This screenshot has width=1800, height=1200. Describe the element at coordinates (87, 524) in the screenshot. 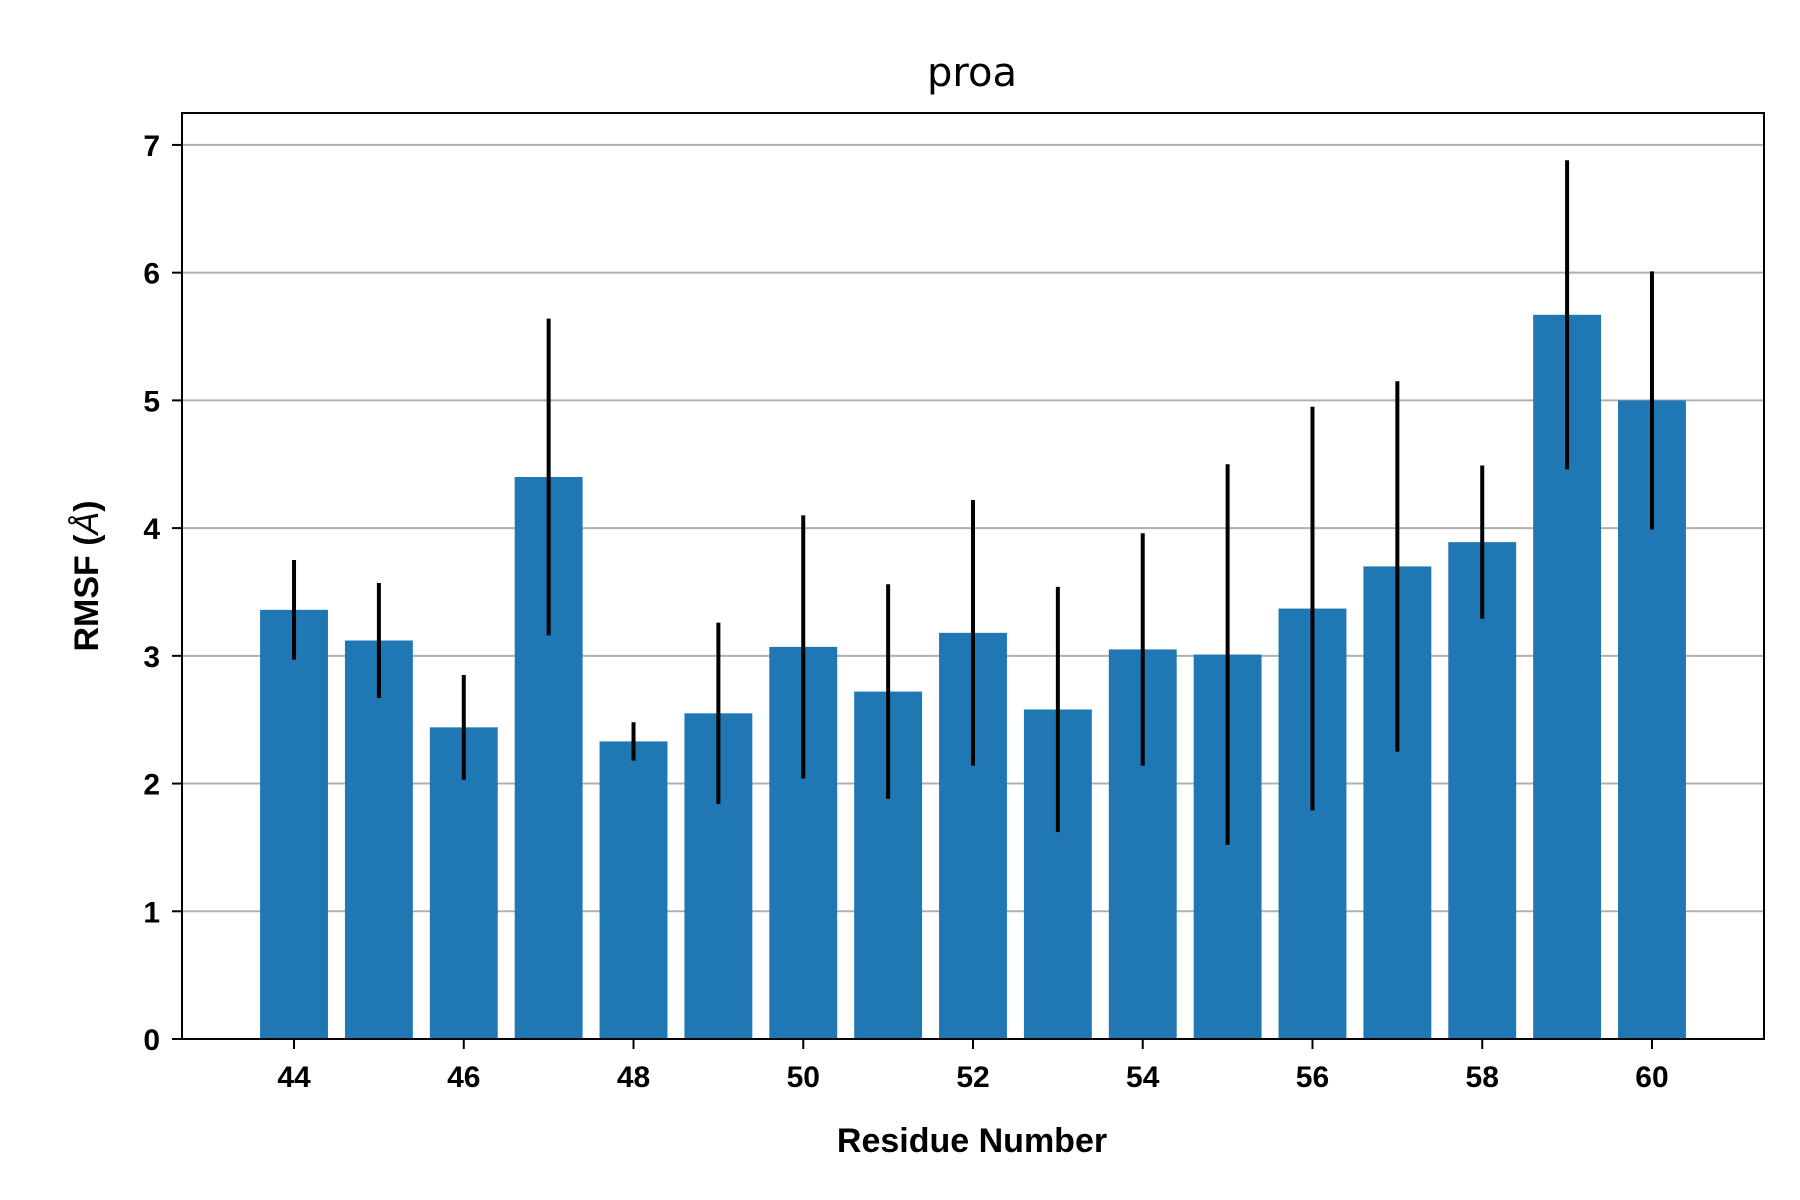

I see `y-axis-label-unit: Å` at that location.